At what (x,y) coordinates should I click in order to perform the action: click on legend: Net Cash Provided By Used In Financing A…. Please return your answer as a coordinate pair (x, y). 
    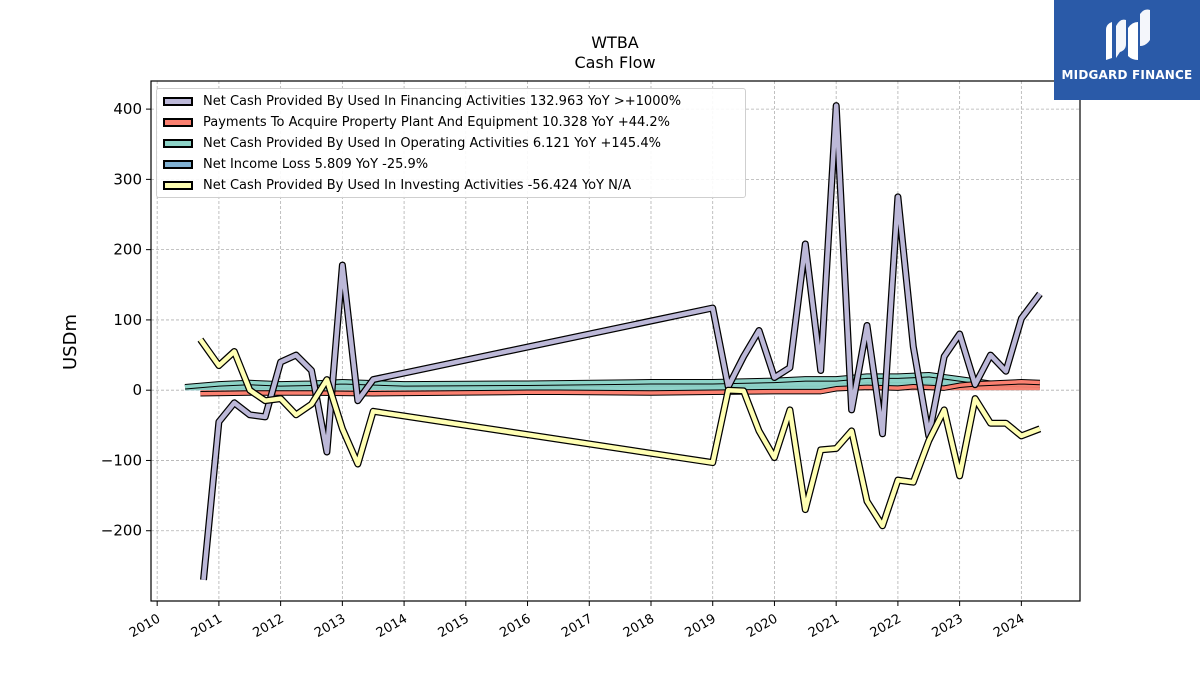
    Looking at the image, I should click on (451, 143).